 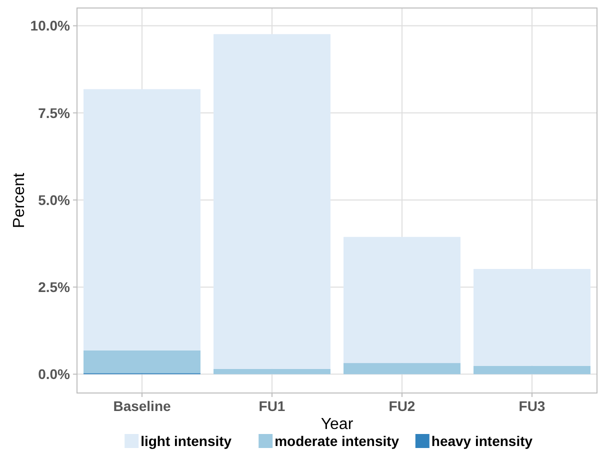 What do you see at coordinates (50, 26) in the screenshot?
I see `y-tick-label: 10.0%` at bounding box center [50, 26].